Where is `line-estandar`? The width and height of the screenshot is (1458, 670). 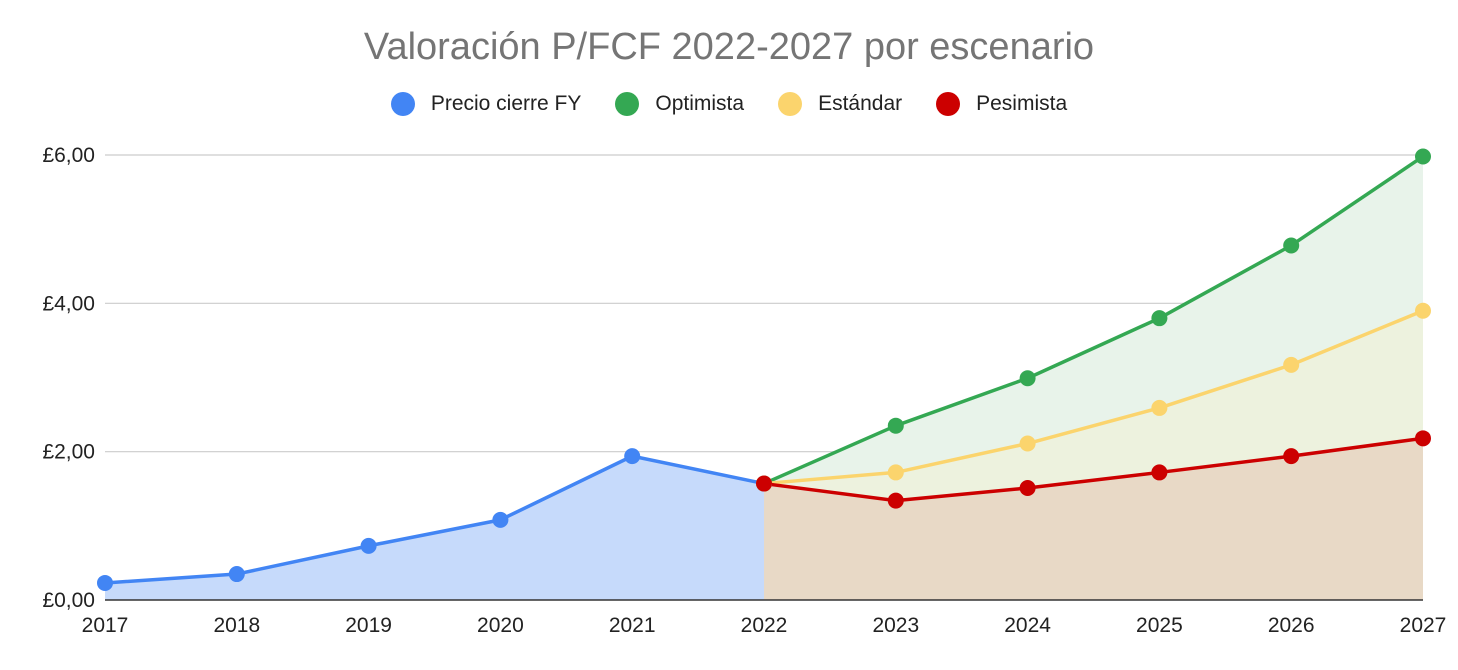 line-estandar is located at coordinates (1093, 397).